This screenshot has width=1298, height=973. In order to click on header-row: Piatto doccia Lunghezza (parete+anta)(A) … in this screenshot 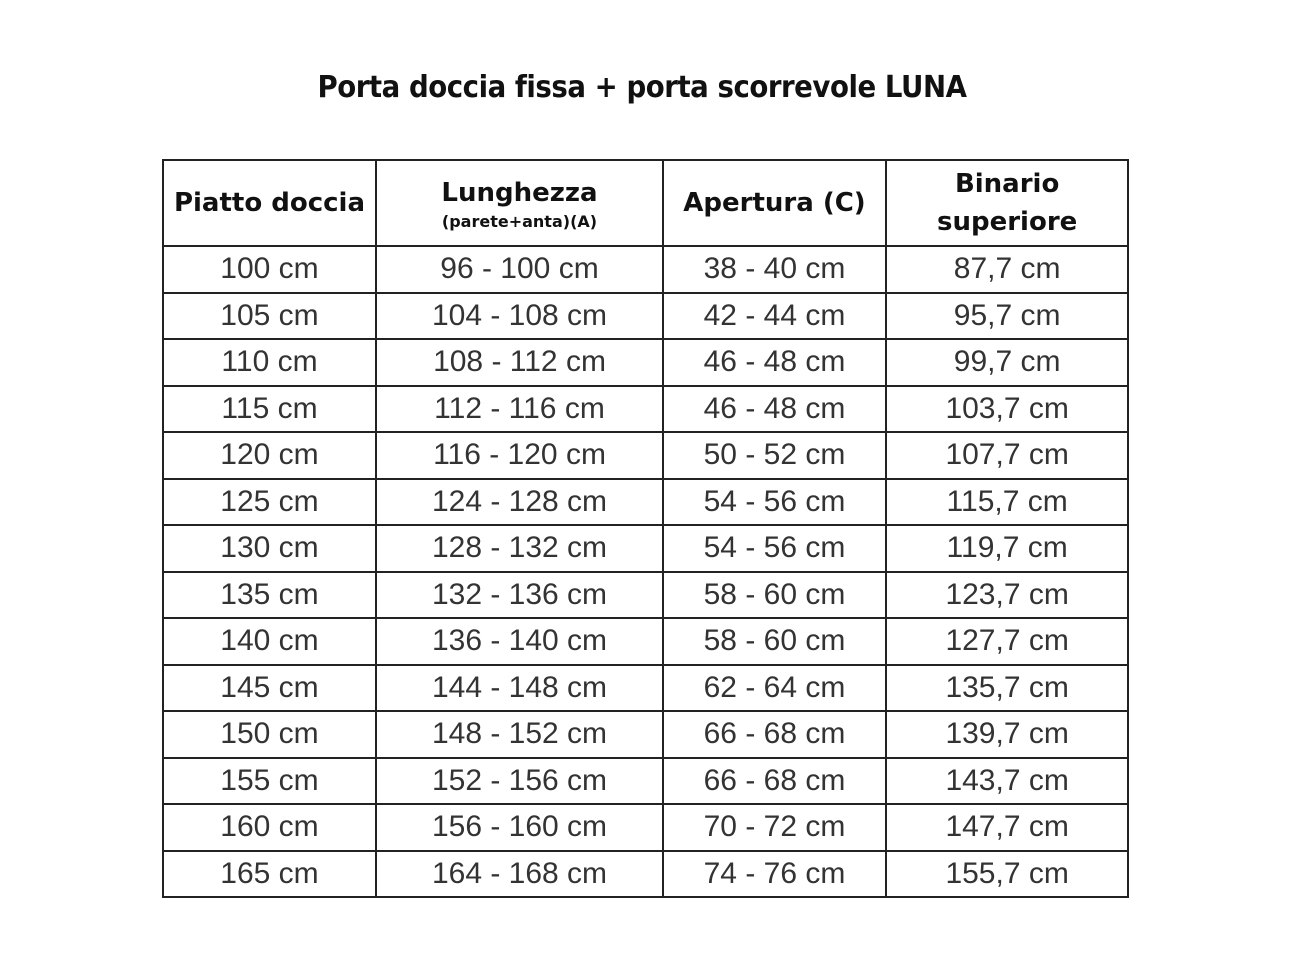, I will do `click(646, 203)`.